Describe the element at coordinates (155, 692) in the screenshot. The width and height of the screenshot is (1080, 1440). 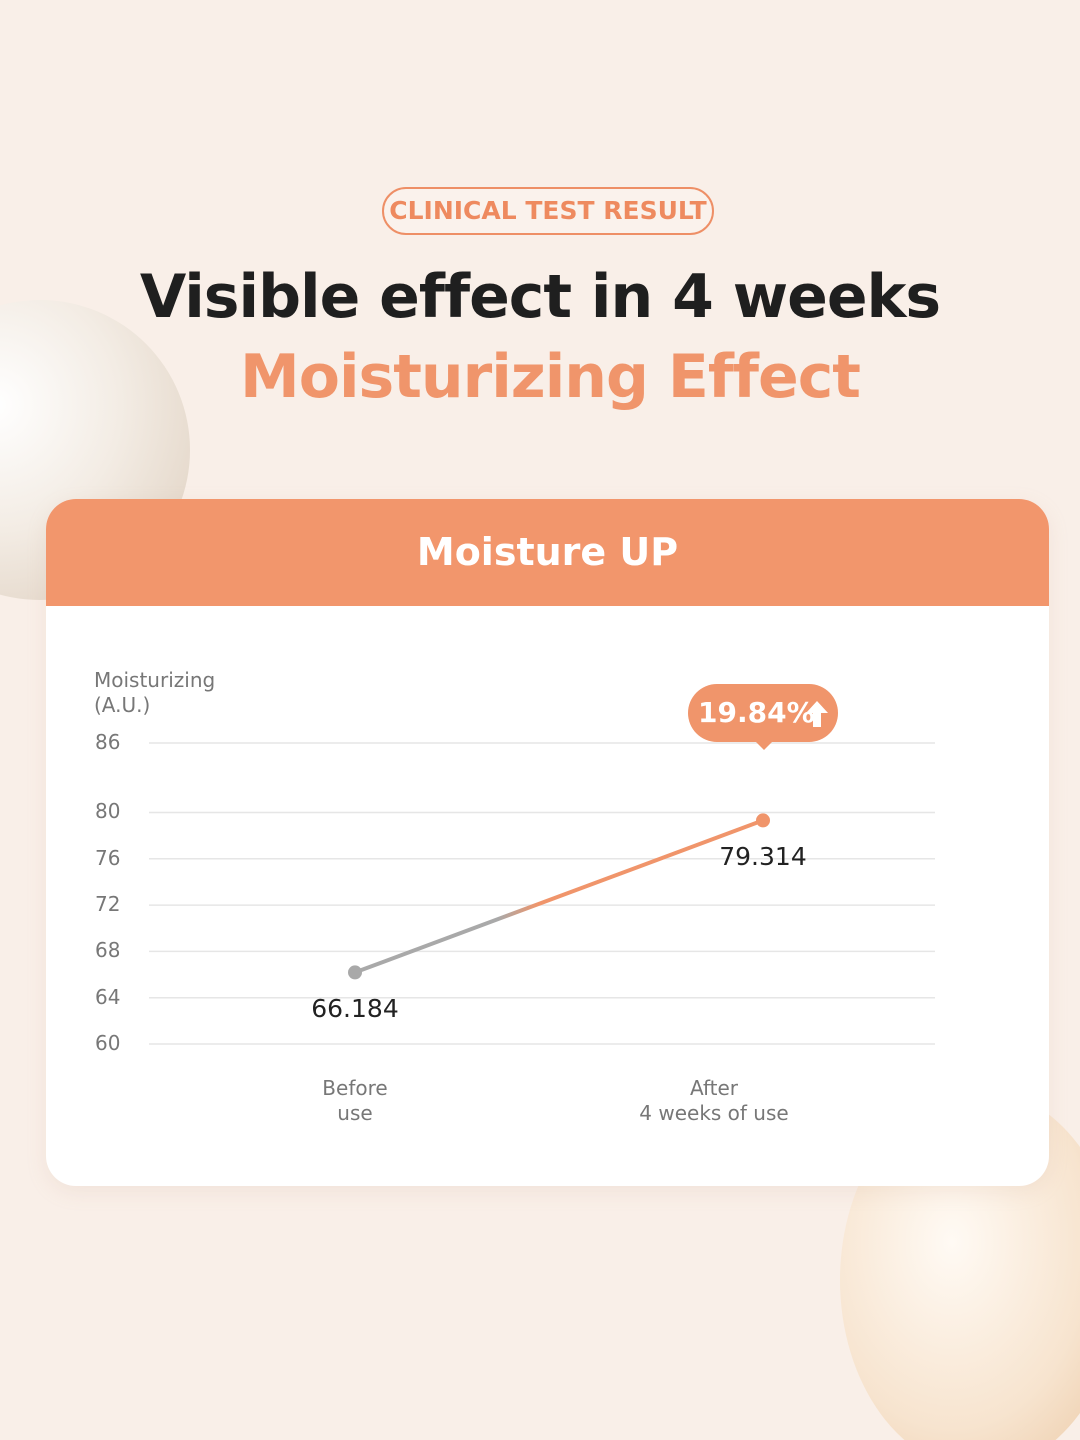
I see `y-axis-label: Moisturizing (A.U.)` at that location.